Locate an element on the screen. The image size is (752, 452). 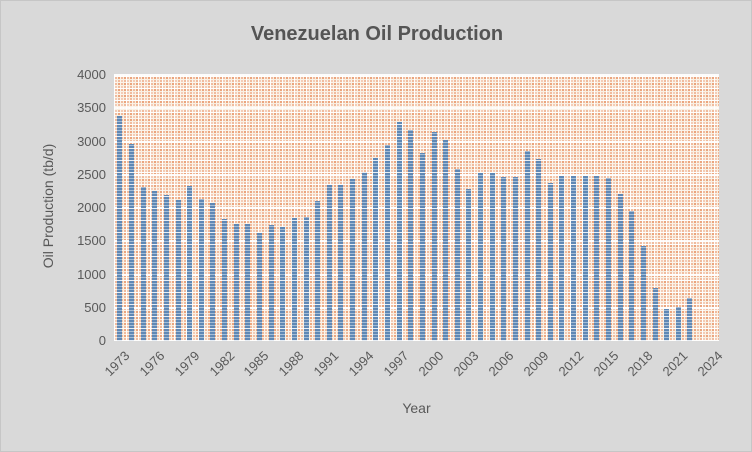
x-tick-label-1979: 1979 is located at coordinates (187, 364).